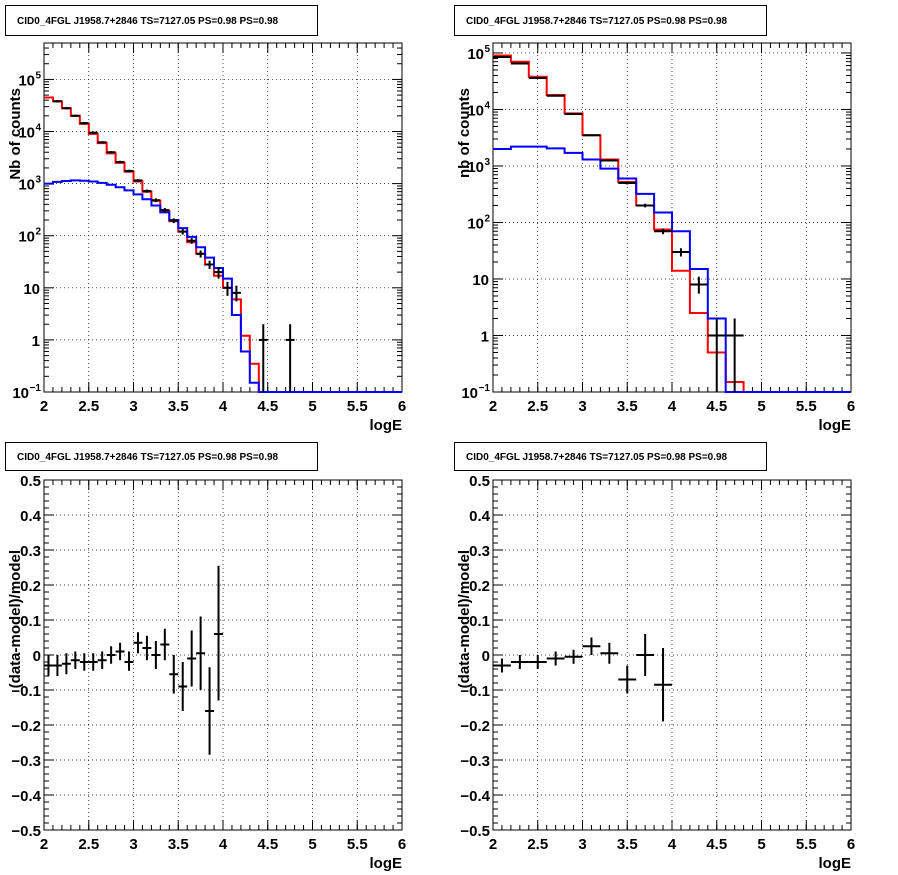  What do you see at coordinates (26, 796) in the screenshot?
I see `y-tick-label: −0.4` at bounding box center [26, 796].